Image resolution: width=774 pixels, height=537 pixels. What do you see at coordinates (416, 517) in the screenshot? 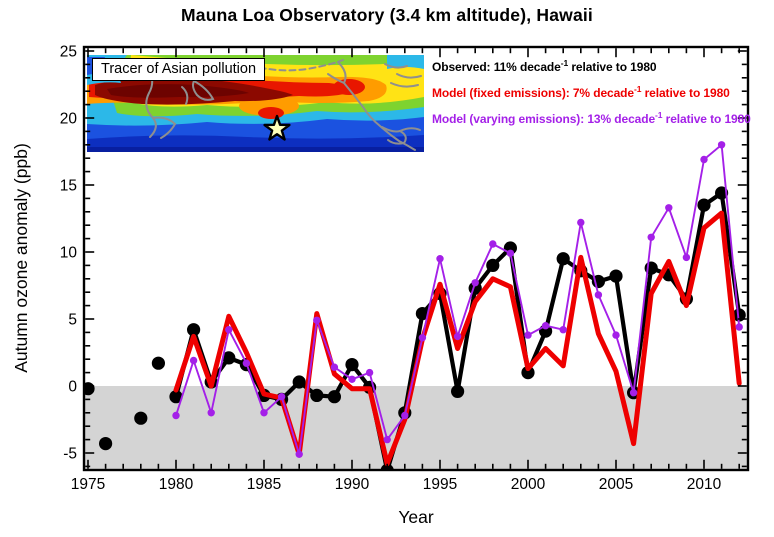
I see `x-axis-label: Year` at bounding box center [416, 517].